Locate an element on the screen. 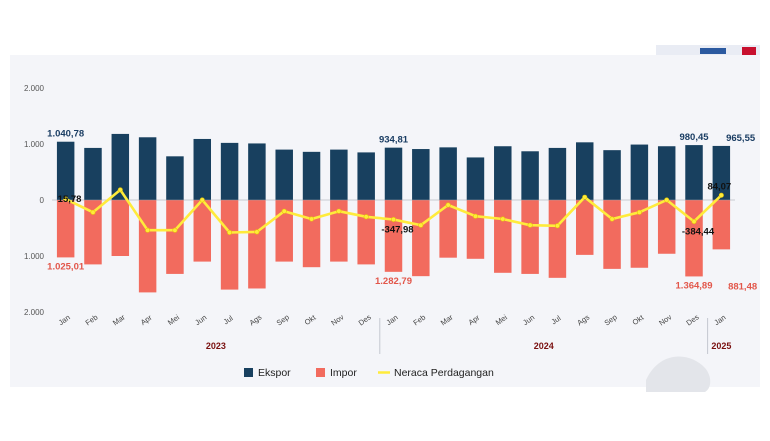 This screenshot has height=441, width=770. data-label: 1.282,79 is located at coordinates (393, 281).